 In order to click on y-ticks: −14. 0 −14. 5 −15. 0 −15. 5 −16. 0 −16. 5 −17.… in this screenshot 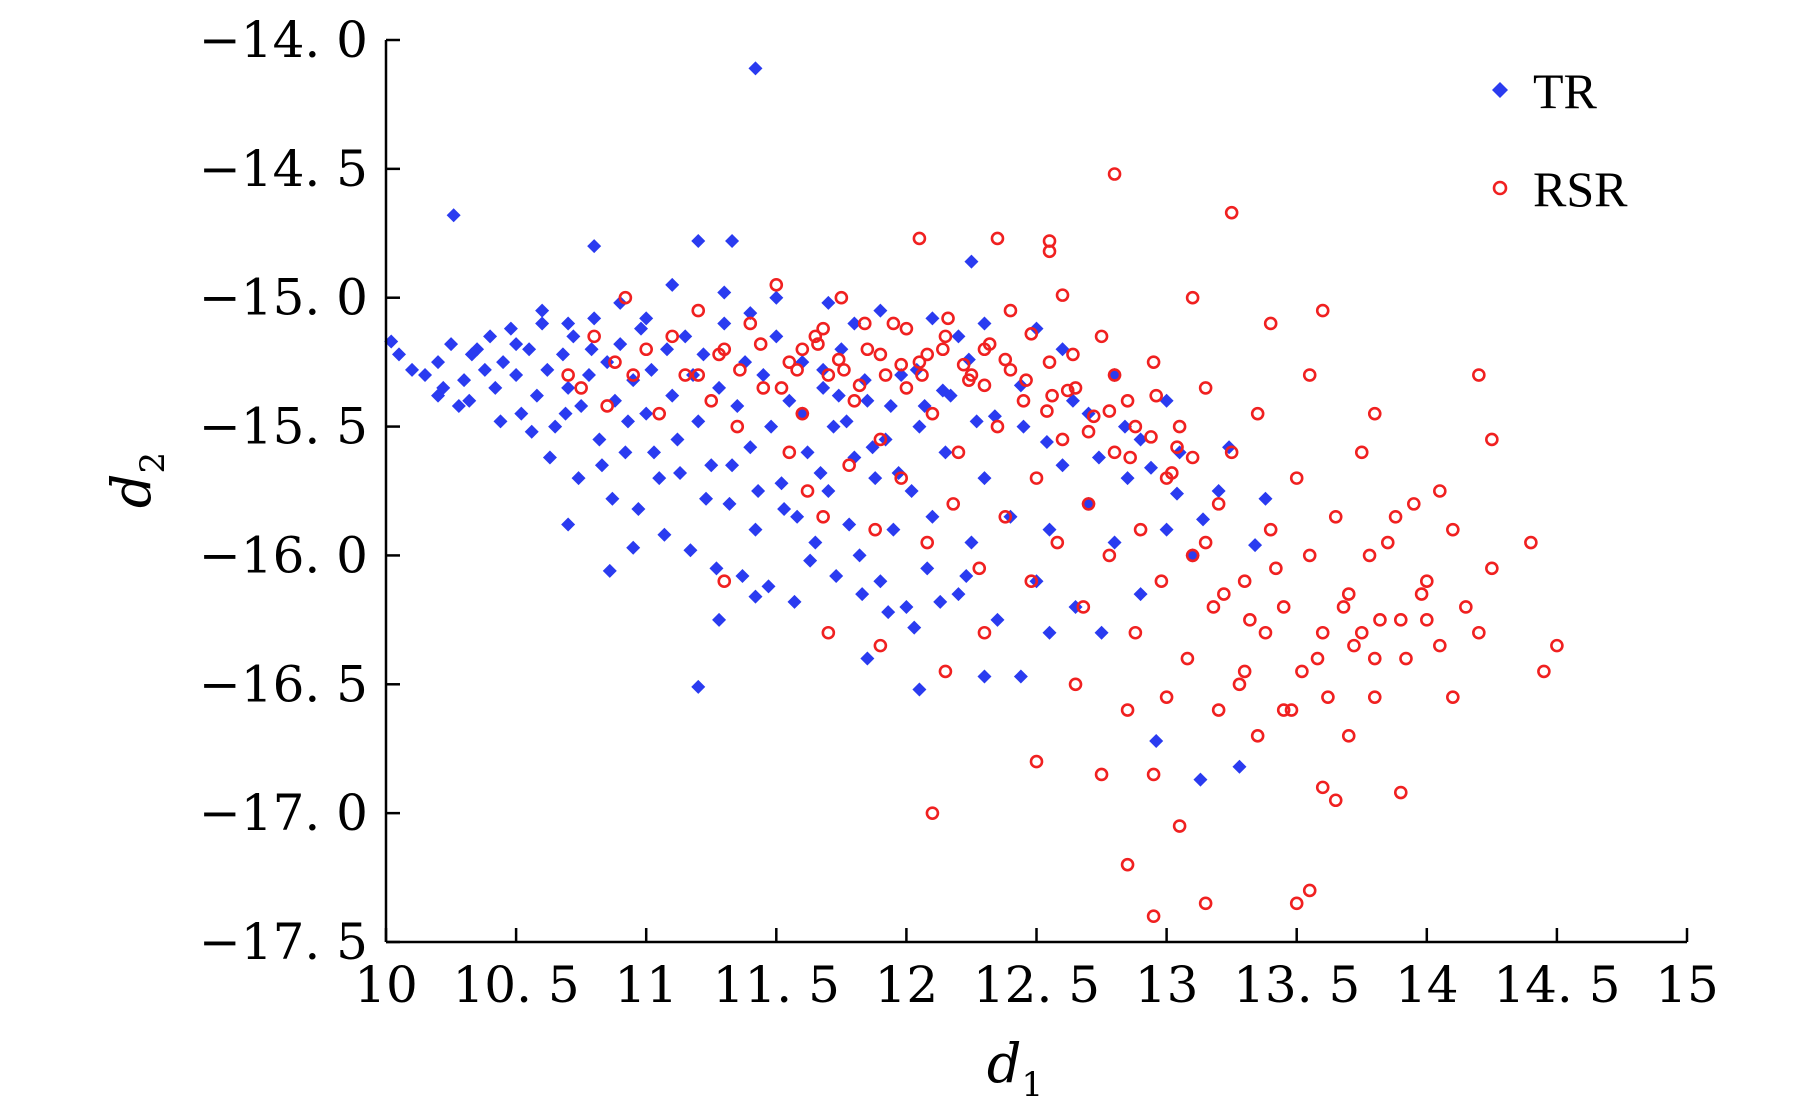, I will do `click(299, 491)`.